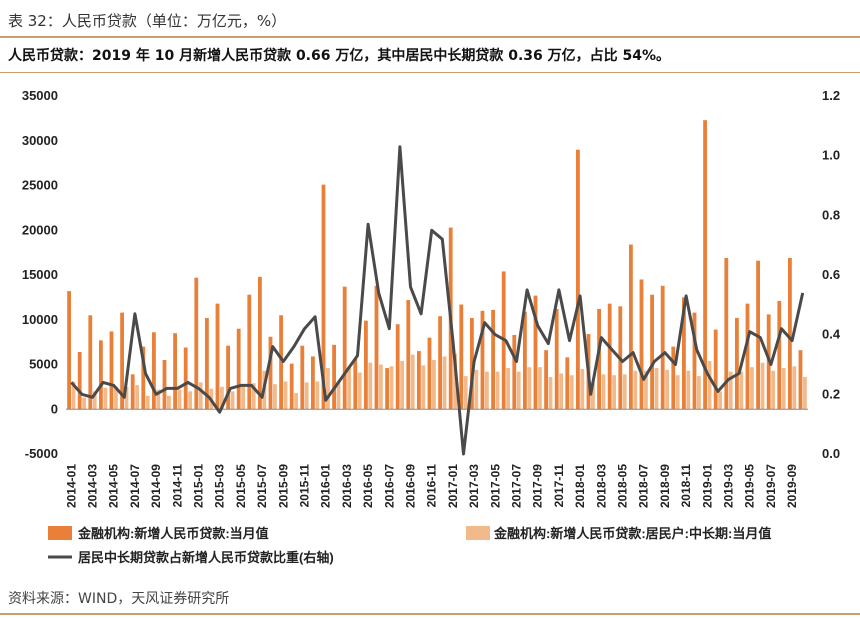 The image size is (860, 619). I want to click on top-rule, so click(430, 37).